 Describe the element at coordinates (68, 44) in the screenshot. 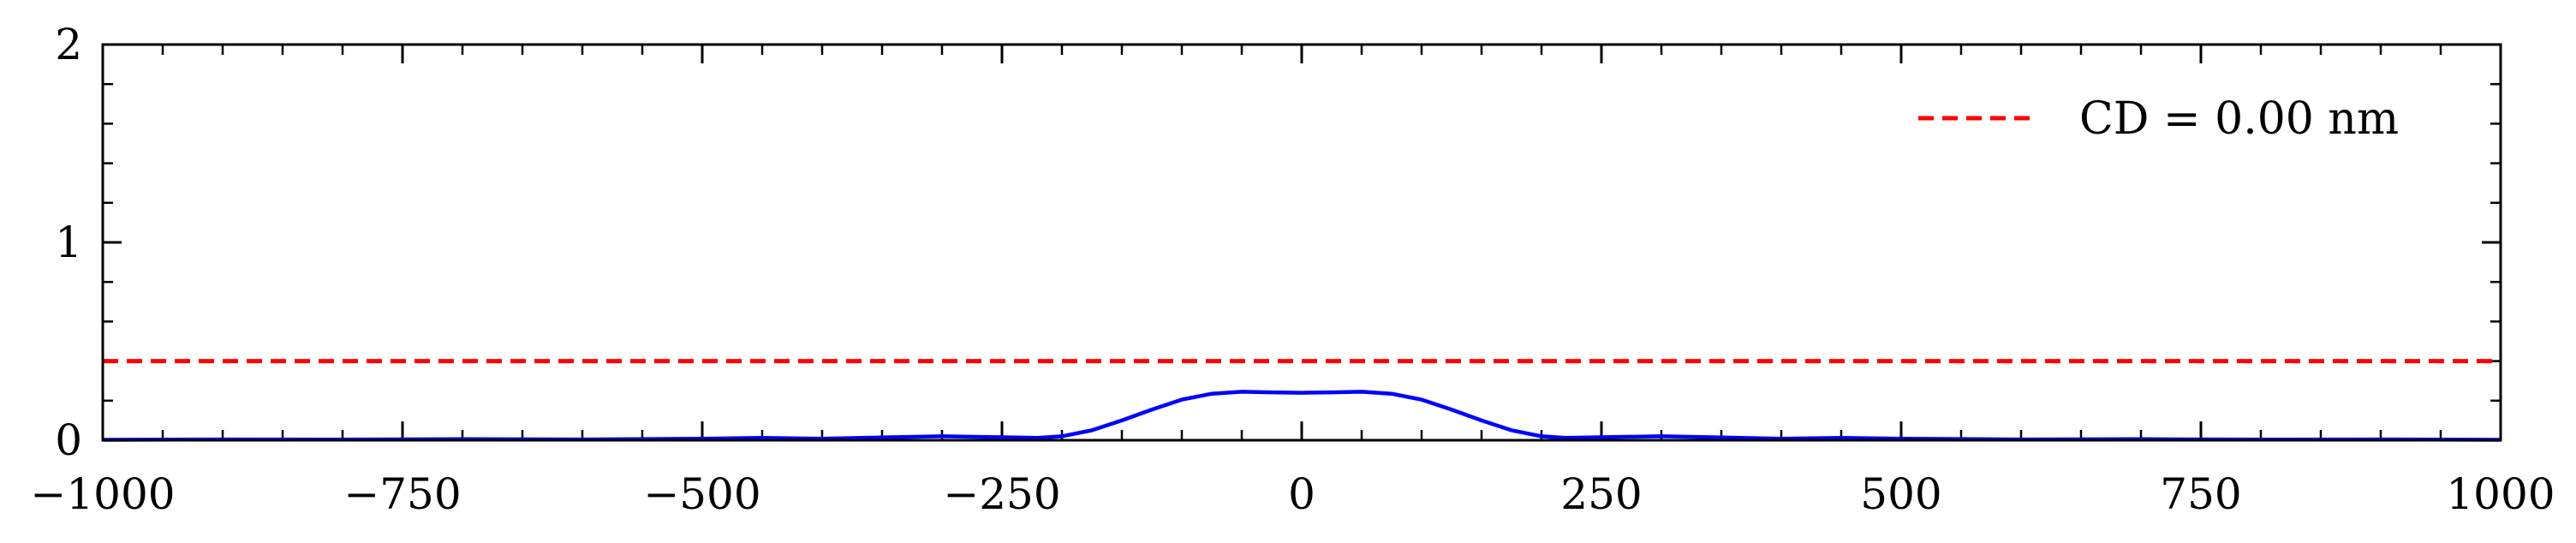

I see `y-tick-label: 2` at that location.